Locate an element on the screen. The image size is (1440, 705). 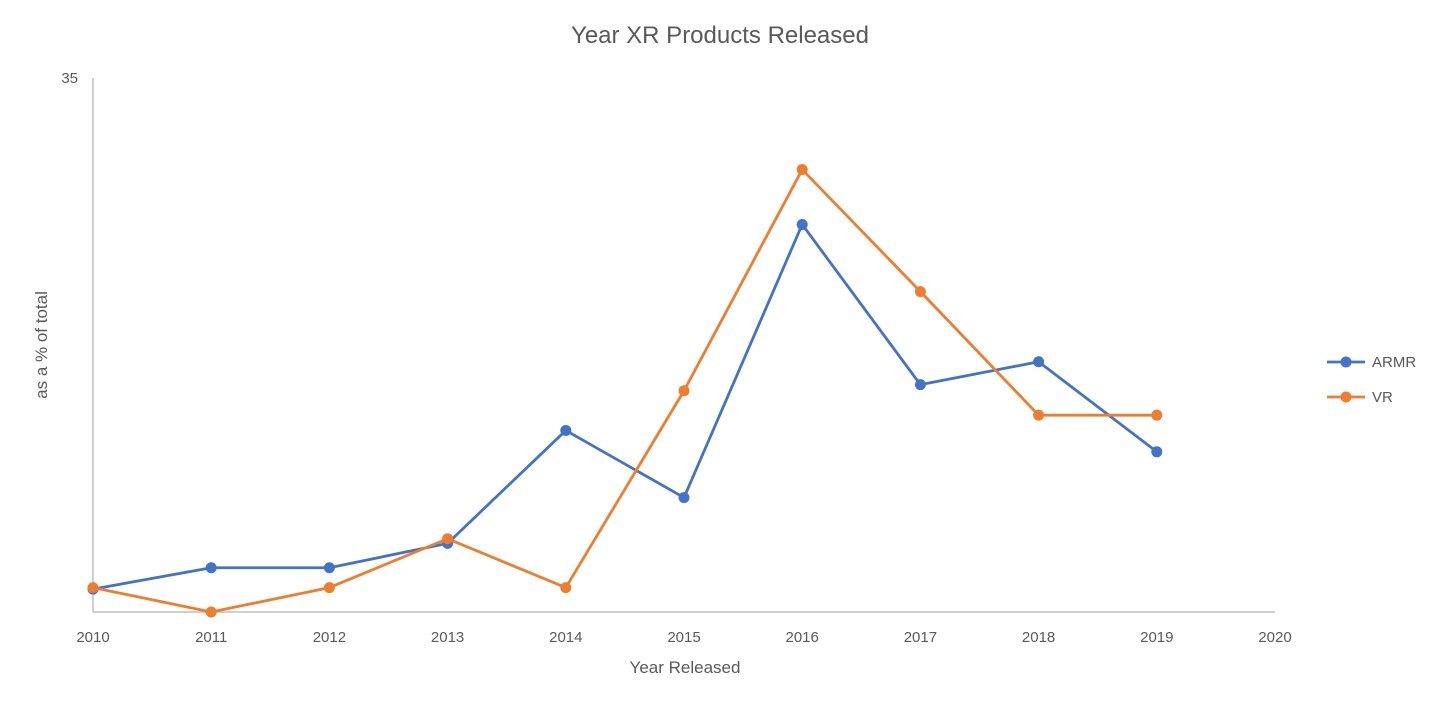
y-axis-label: as a % of total is located at coordinates (41, 345).